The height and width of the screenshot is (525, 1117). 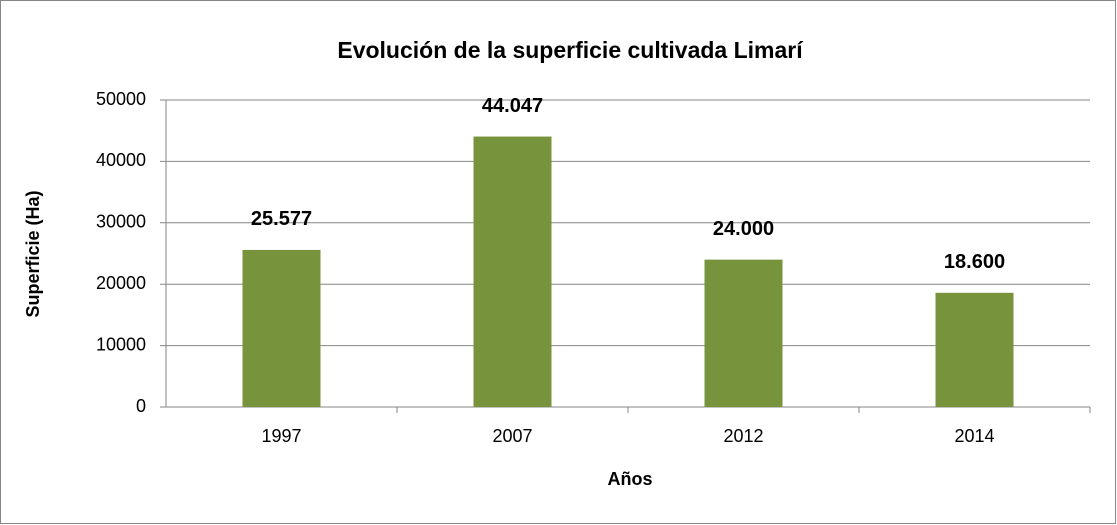 I want to click on x-tick-label: 2007, so click(x=512, y=436).